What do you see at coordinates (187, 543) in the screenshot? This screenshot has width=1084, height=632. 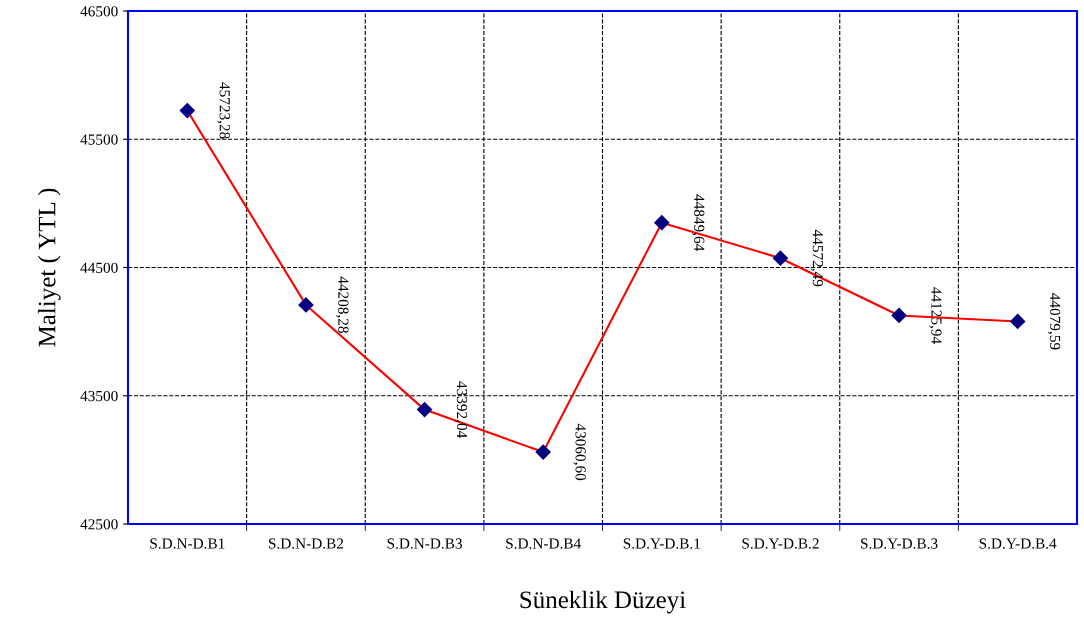 I see `x-tick-label: S.D.N-D.B1` at bounding box center [187, 543].